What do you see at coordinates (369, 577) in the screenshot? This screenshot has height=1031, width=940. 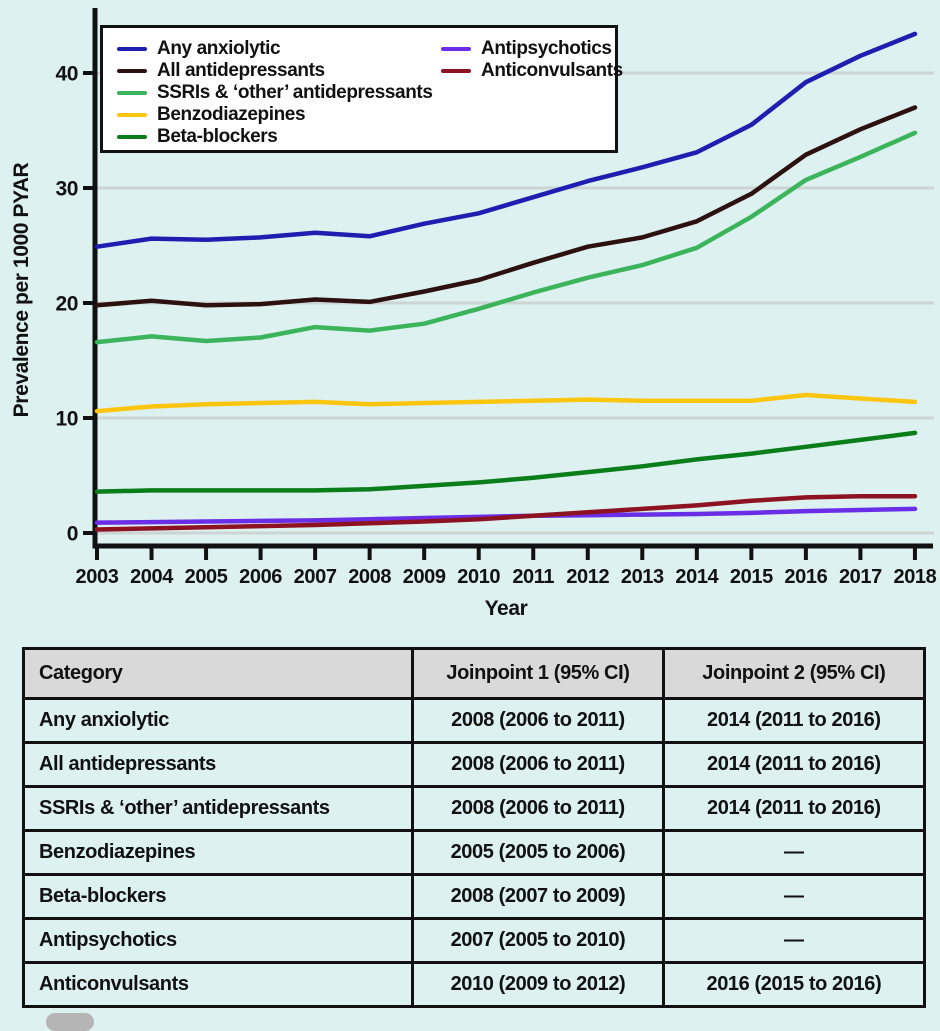 I see `x-tick-label-2008: 2008` at bounding box center [369, 577].